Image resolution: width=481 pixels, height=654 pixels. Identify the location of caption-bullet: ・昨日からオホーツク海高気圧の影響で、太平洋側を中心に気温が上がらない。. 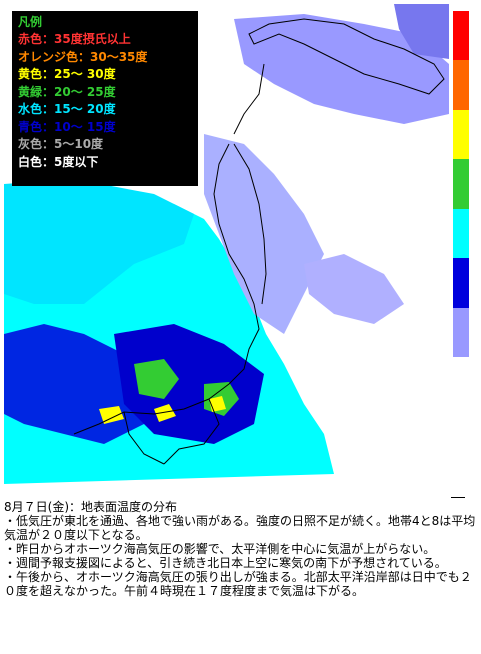
(220, 549).